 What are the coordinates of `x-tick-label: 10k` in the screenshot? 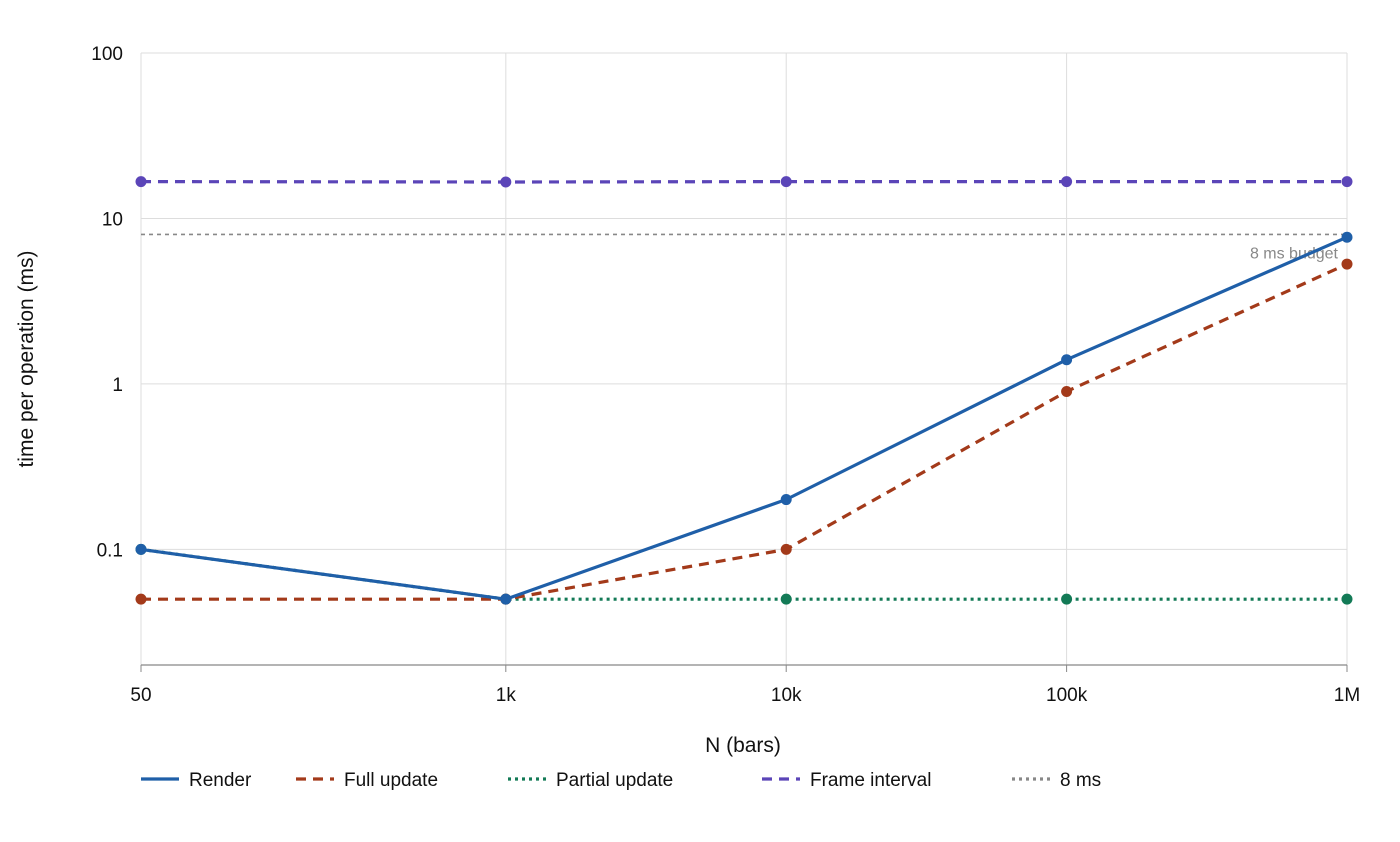 It's located at (786, 695).